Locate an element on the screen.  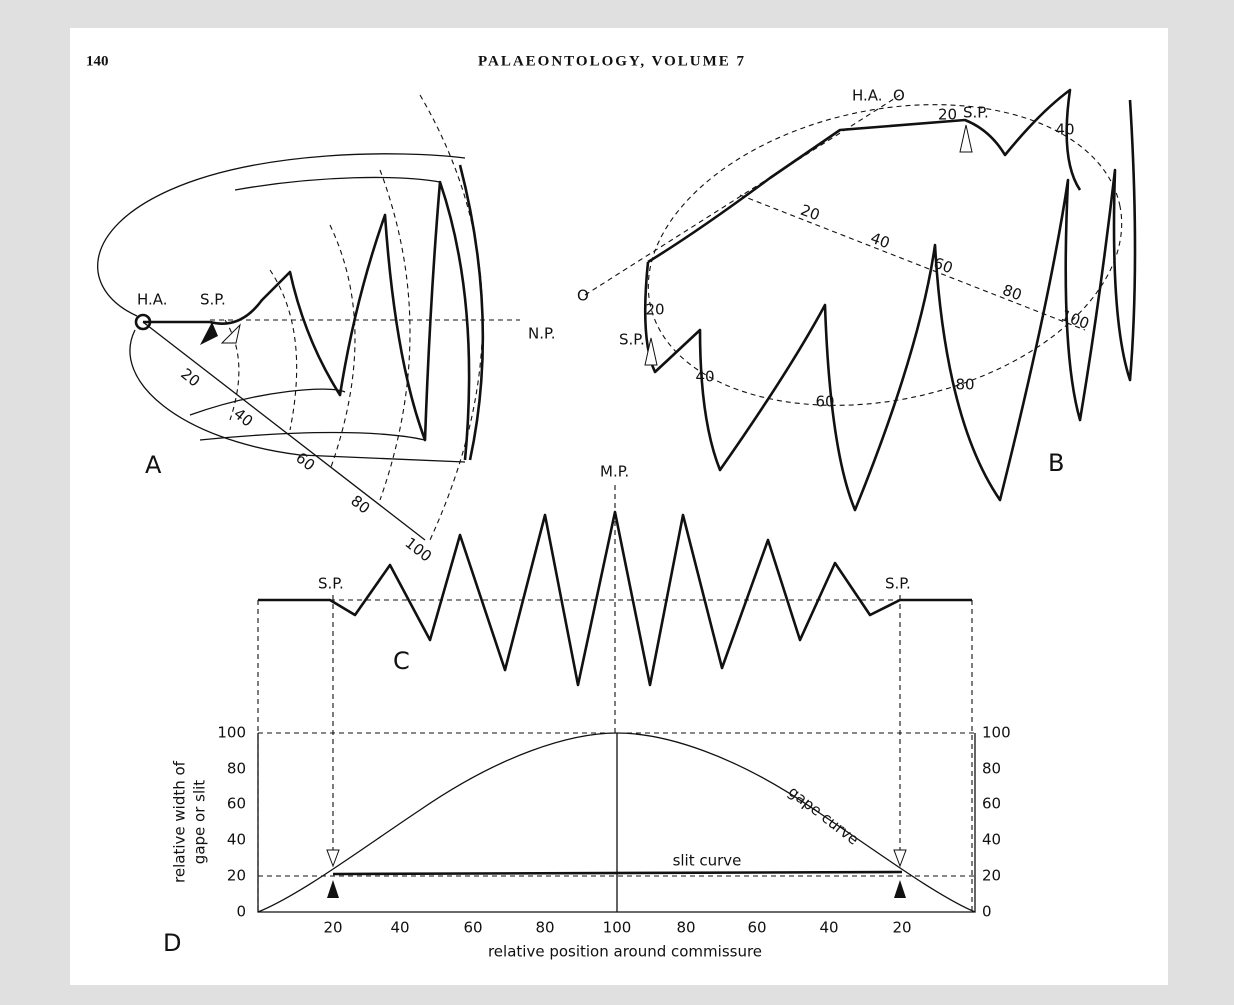
shell-edge is located at coordinates (864, 176).